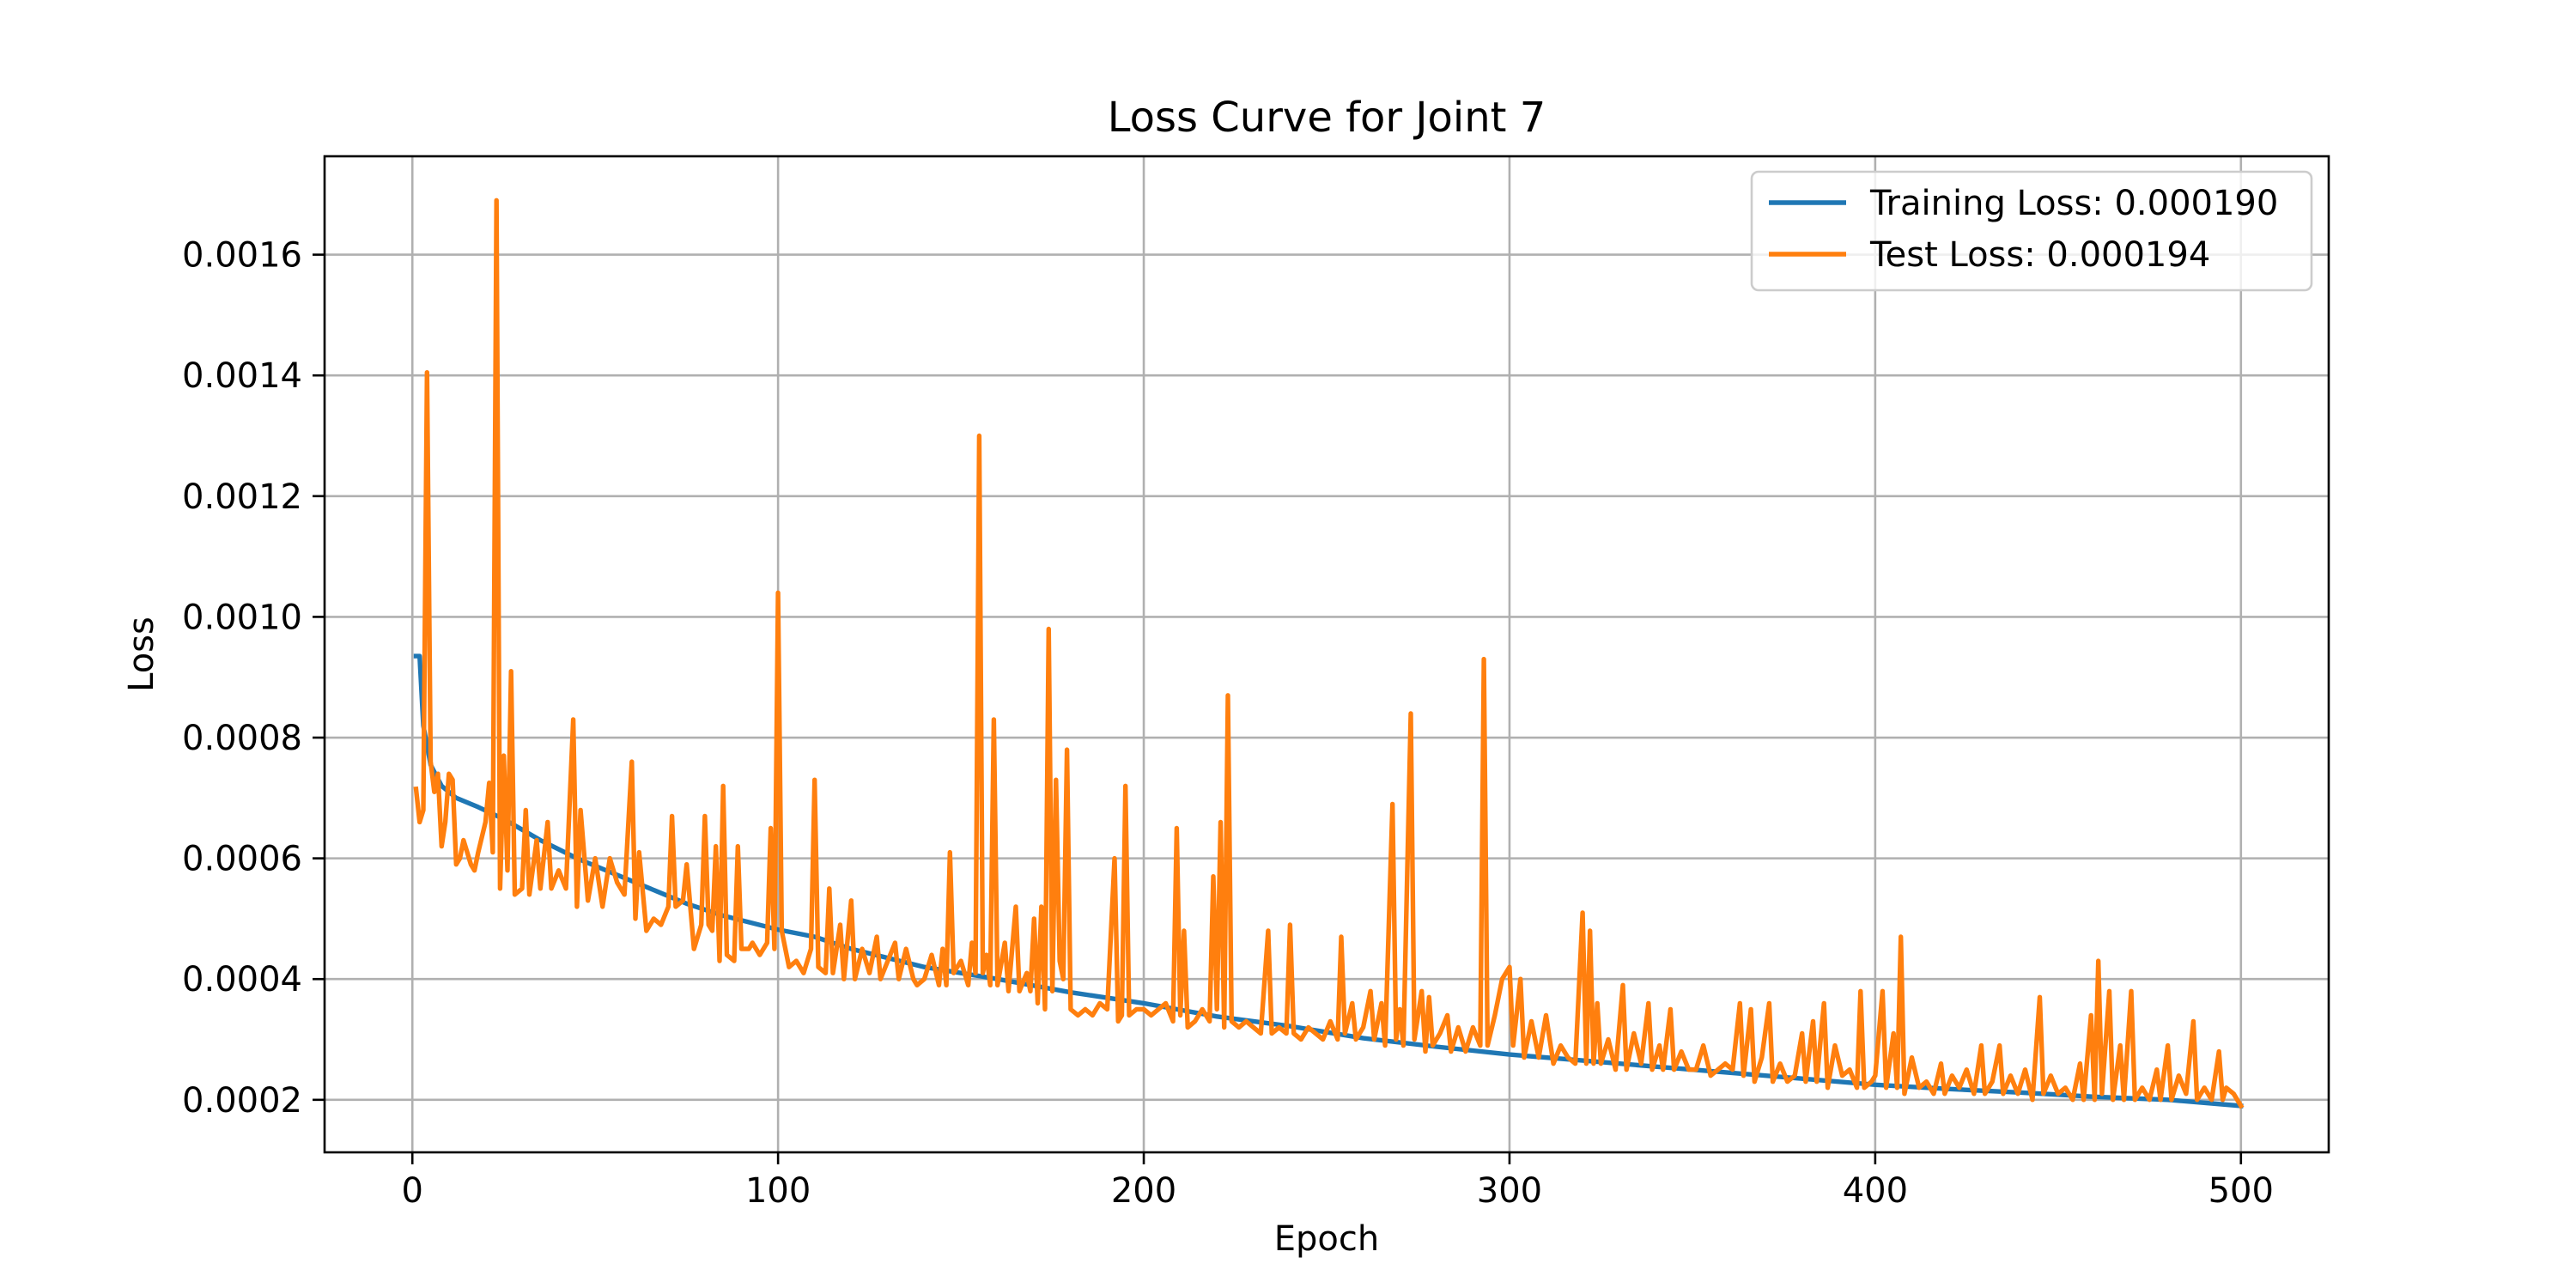 The image size is (2576, 1288). I want to click on legend-label-test: Test Loss: 0.000194, so click(2040, 255).